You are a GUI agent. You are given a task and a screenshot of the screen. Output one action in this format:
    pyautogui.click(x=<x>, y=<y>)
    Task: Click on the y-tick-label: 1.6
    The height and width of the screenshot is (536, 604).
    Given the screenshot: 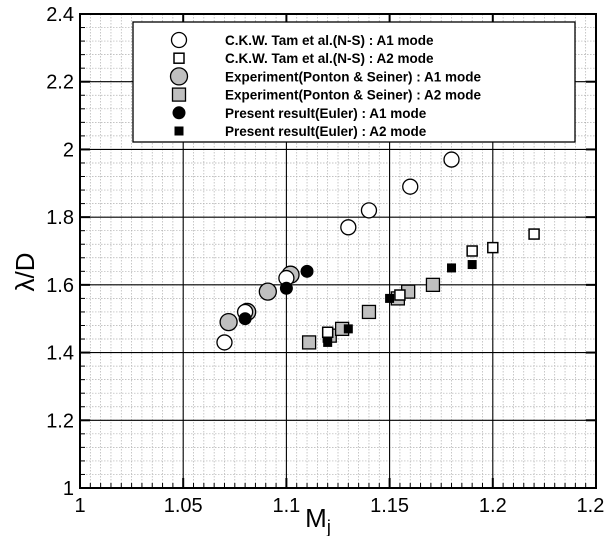 What is the action you would take?
    pyautogui.click(x=60, y=286)
    